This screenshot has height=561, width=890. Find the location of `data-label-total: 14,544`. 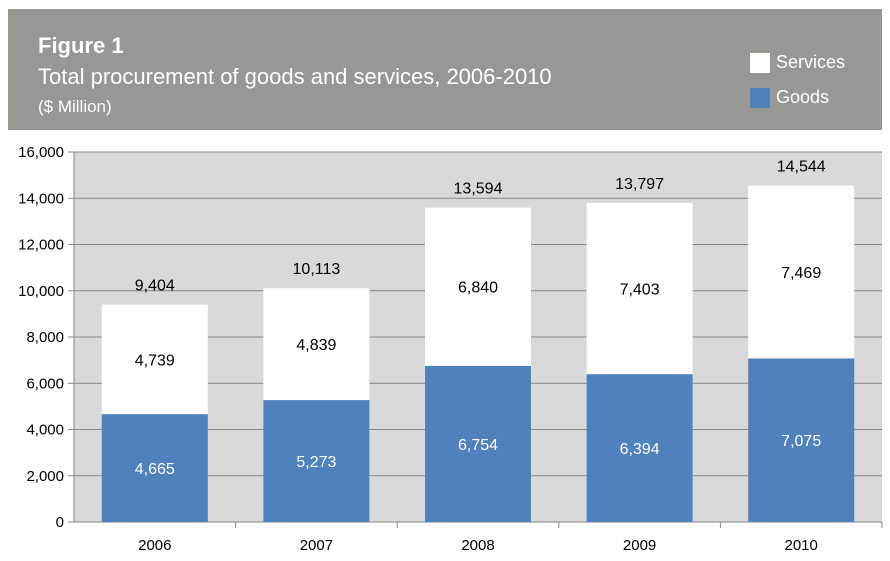

data-label-total: 14,544 is located at coordinates (801, 167).